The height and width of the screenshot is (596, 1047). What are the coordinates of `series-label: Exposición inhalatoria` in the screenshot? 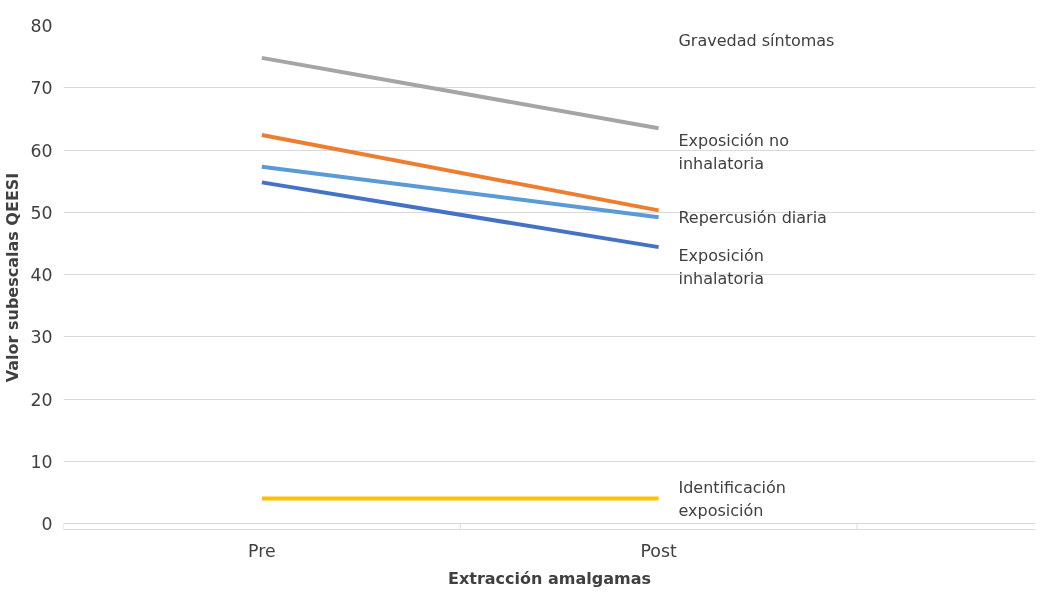 It's located at (721, 267).